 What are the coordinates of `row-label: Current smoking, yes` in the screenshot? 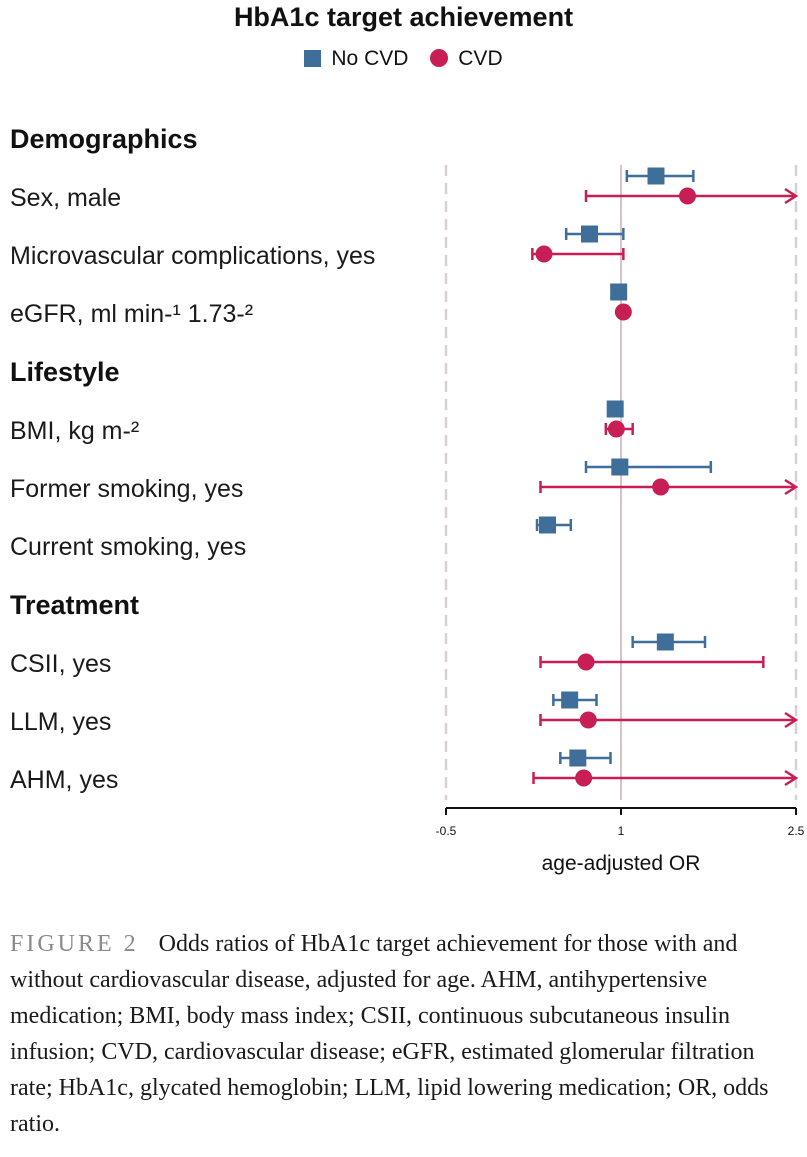 It's located at (128, 547).